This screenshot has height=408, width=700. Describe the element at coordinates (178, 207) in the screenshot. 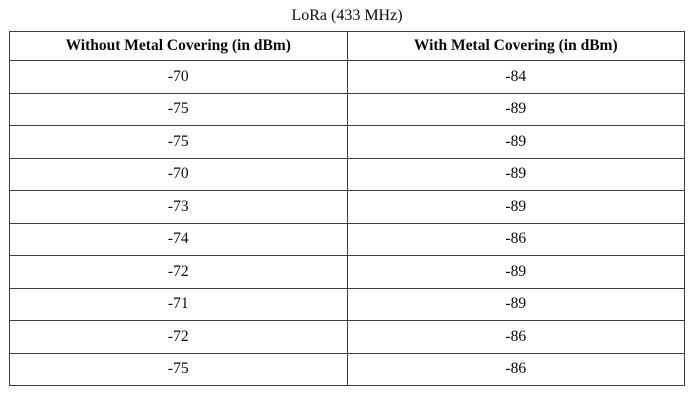

I see `table-cell: -73` at that location.